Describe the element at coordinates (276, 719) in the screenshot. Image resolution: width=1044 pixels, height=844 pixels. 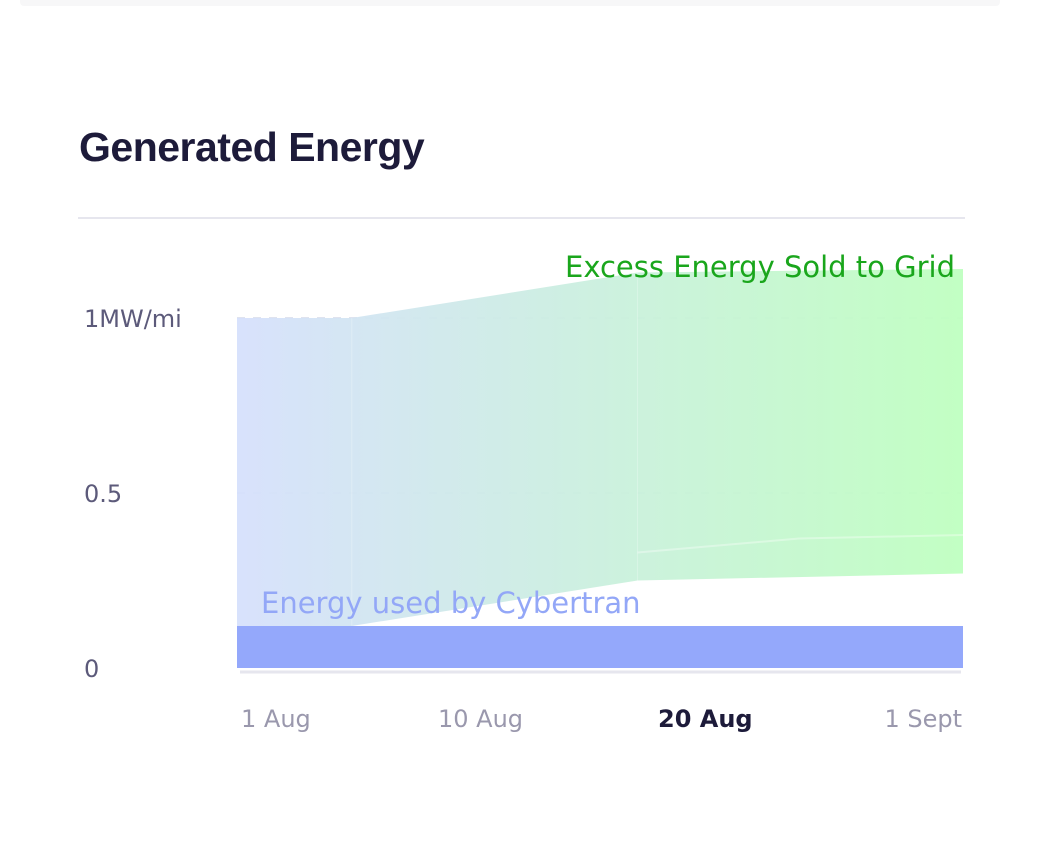
I see `x-tick-label: 1 Aug` at that location.